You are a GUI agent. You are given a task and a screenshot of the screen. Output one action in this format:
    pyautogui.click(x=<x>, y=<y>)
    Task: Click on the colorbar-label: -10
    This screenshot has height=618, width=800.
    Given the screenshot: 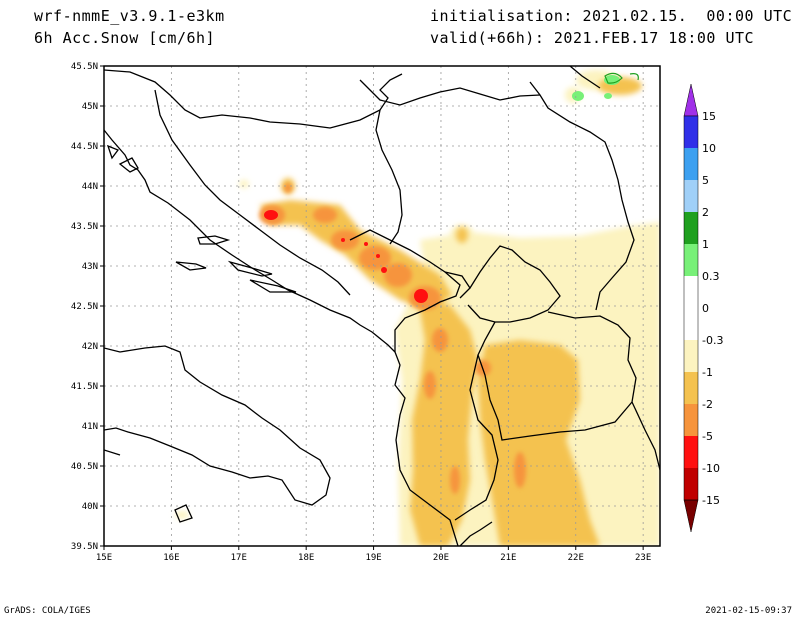 What is the action you would take?
    pyautogui.click(x=711, y=468)
    